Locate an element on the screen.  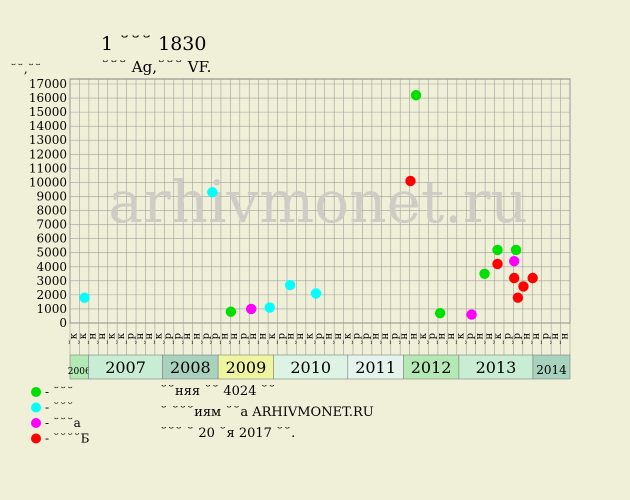
note-line: ꙾꙾꙾ ꙾ 20 ꙾я 2017 ꙾꙾. is located at coordinates (227, 433).